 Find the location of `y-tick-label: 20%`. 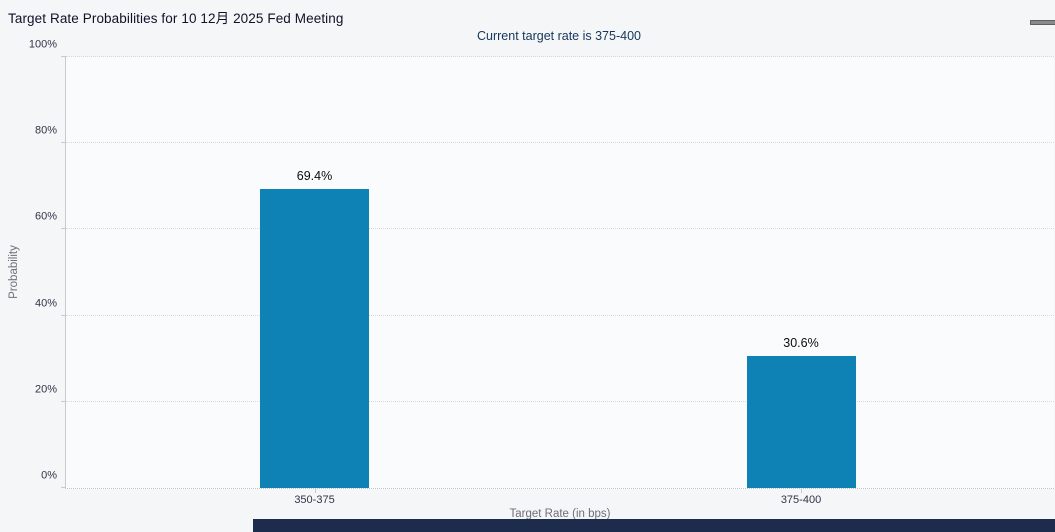

y-tick-label: 20% is located at coordinates (45, 389).